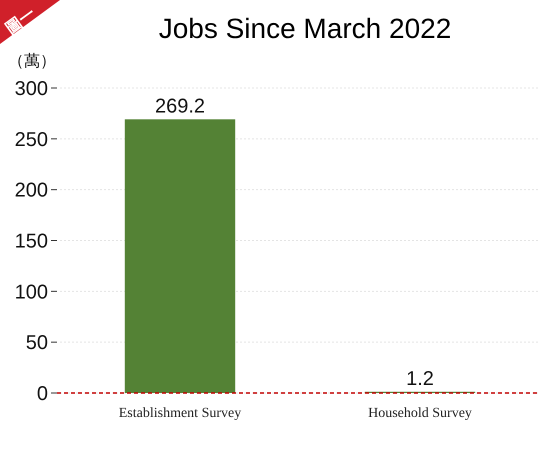 The height and width of the screenshot is (468, 550). What do you see at coordinates (420, 379) in the screenshot?
I see `data-label: 1.2` at bounding box center [420, 379].